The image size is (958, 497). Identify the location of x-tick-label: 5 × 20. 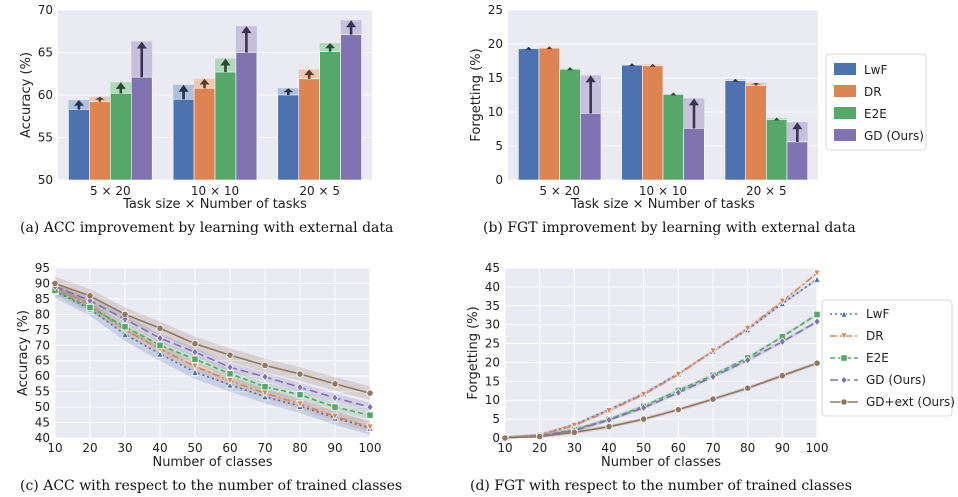
(110, 191).